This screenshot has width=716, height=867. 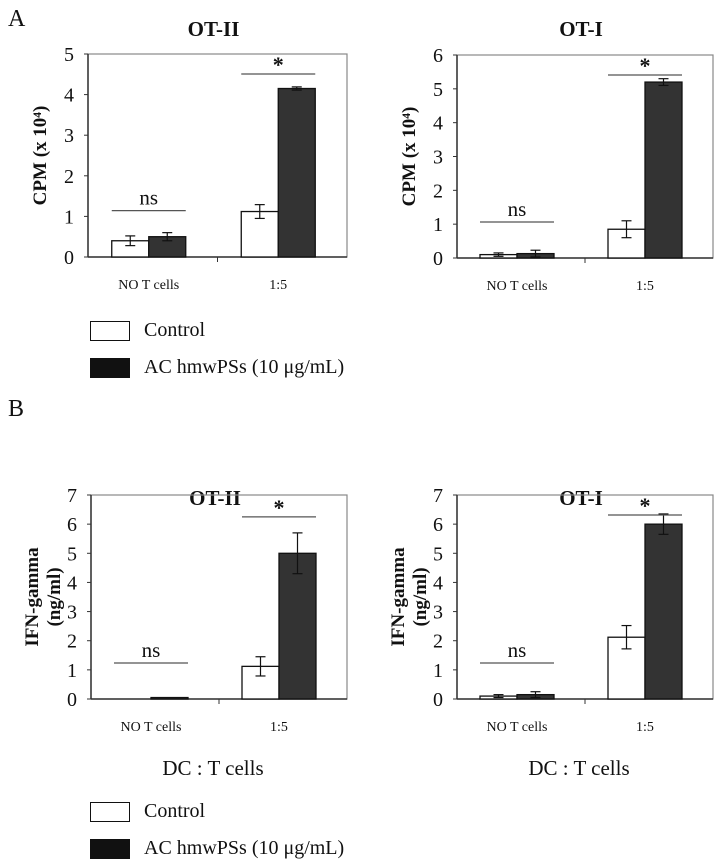 I want to click on legend-a: Control AC hmwPSs (10 μg/mL), so click(x=217, y=349).